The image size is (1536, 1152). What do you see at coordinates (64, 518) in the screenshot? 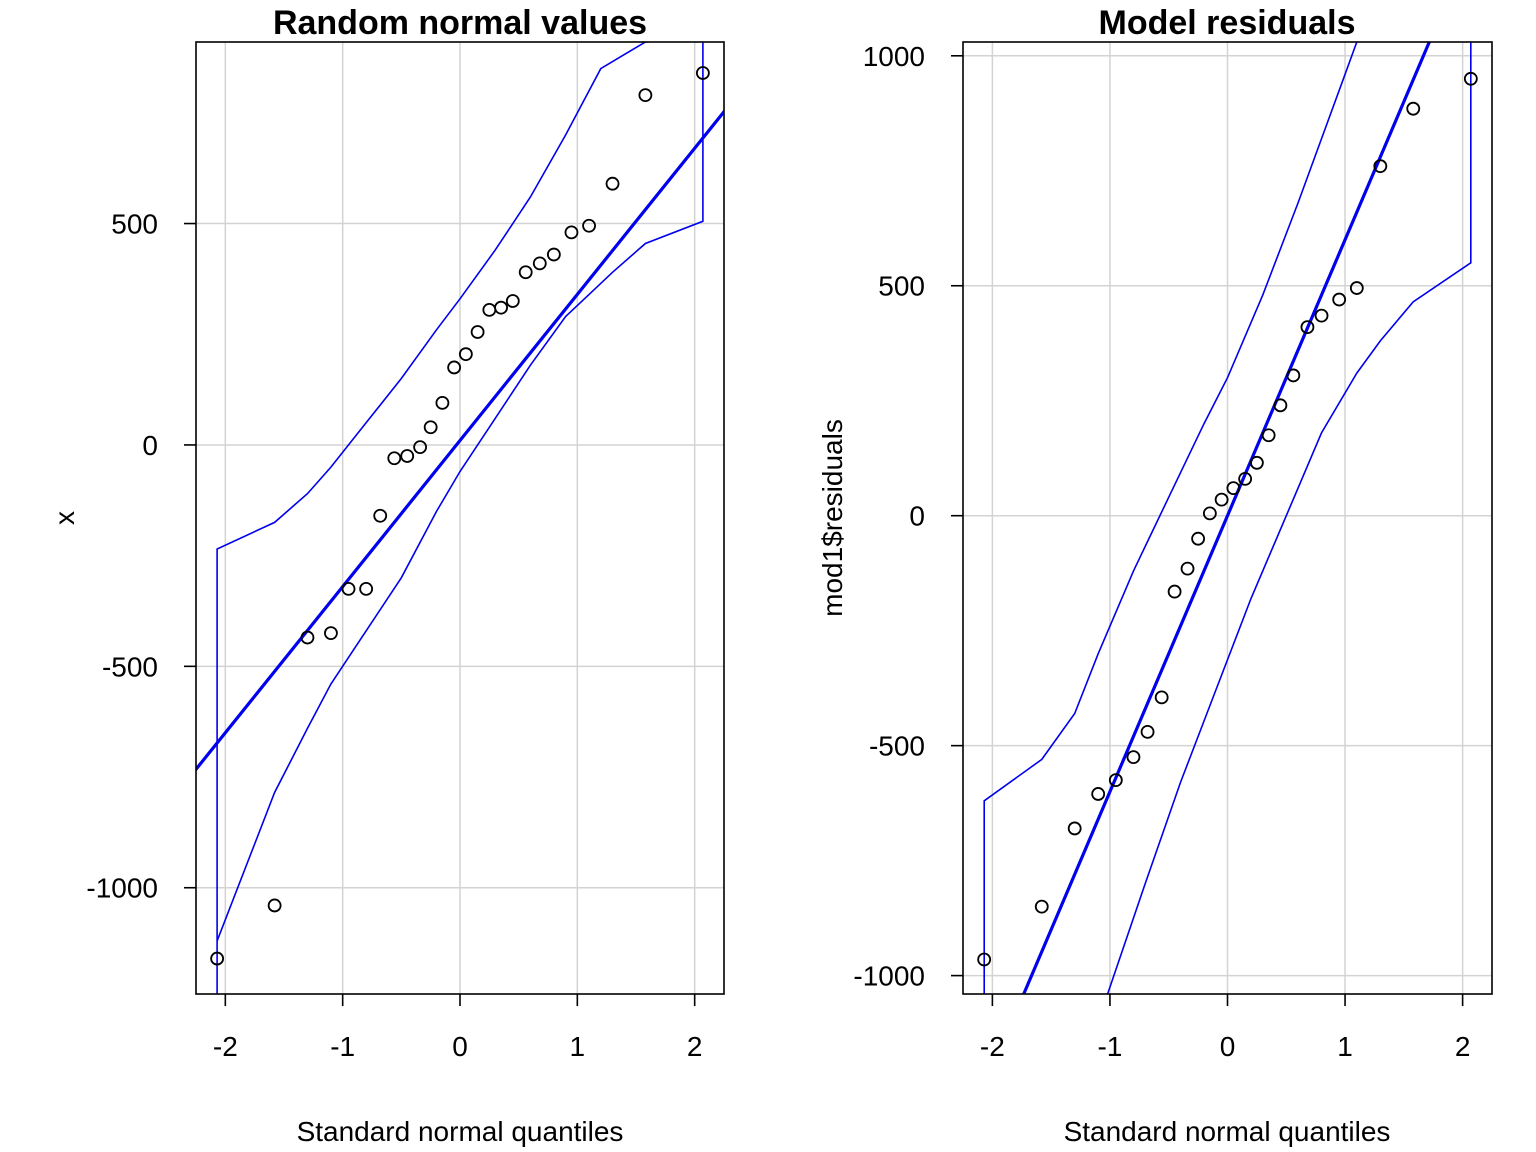
I see `y-axis-label: x` at bounding box center [64, 518].